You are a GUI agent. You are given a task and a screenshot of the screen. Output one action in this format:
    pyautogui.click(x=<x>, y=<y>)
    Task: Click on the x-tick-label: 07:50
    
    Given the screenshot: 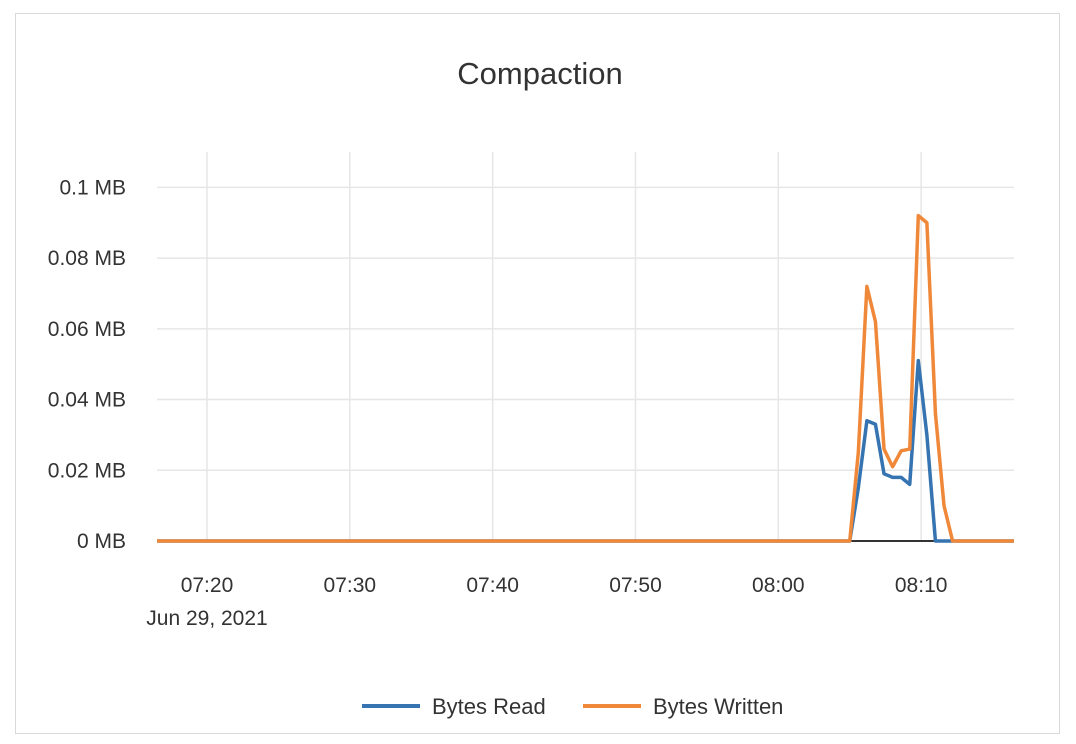 What is the action you would take?
    pyautogui.click(x=635, y=585)
    